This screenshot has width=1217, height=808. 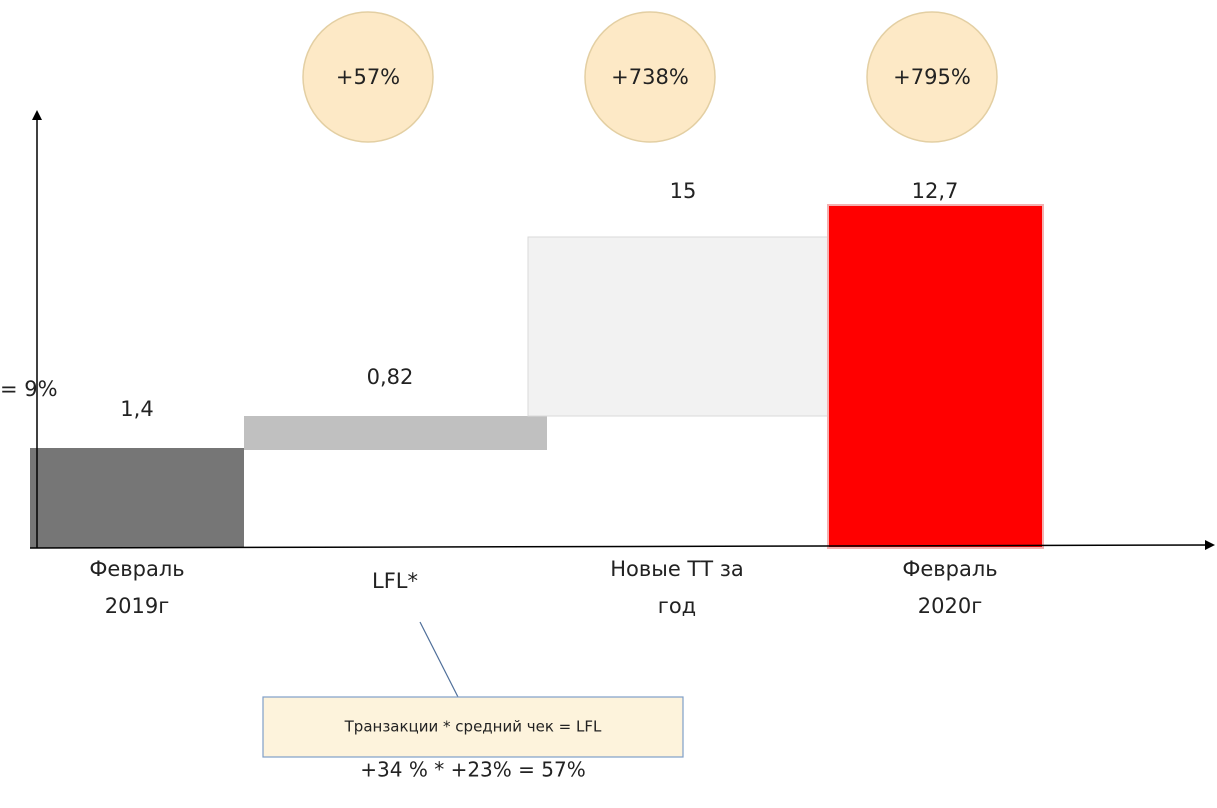 What do you see at coordinates (950, 606) in the screenshot?
I see `category-label: 2020г` at bounding box center [950, 606].